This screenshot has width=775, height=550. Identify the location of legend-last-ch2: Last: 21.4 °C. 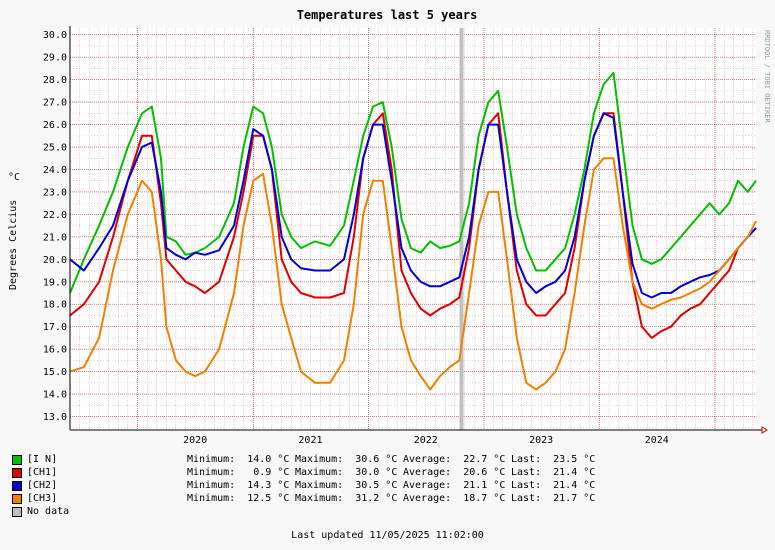
(553, 485).